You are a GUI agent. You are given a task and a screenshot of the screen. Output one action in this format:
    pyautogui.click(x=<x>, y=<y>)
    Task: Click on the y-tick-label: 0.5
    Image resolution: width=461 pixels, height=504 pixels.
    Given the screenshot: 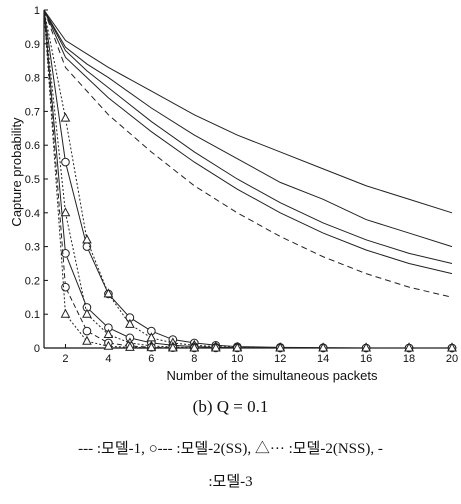 What is the action you would take?
    pyautogui.click(x=32, y=180)
    